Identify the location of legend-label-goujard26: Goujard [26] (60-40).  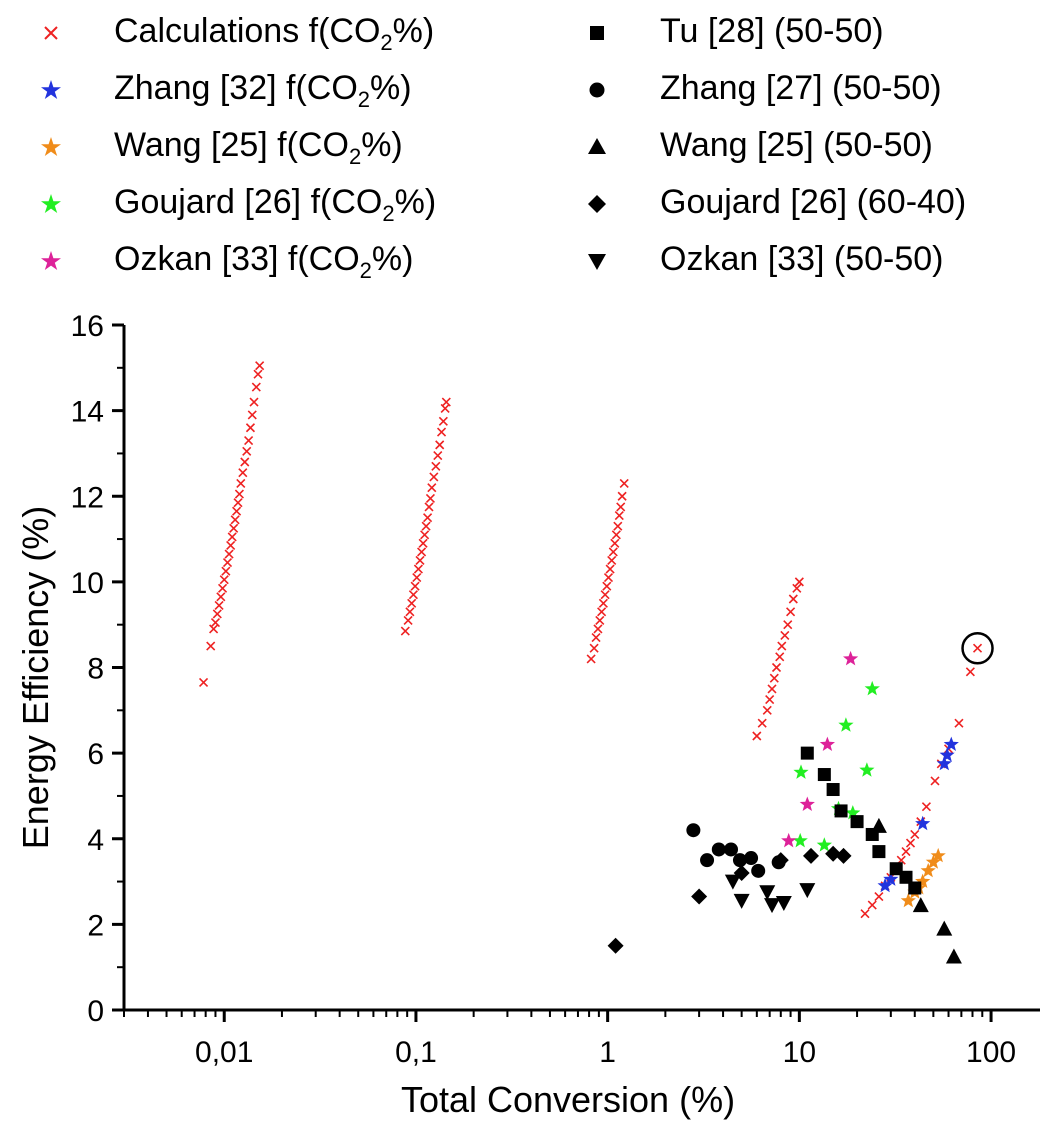
(813, 202).